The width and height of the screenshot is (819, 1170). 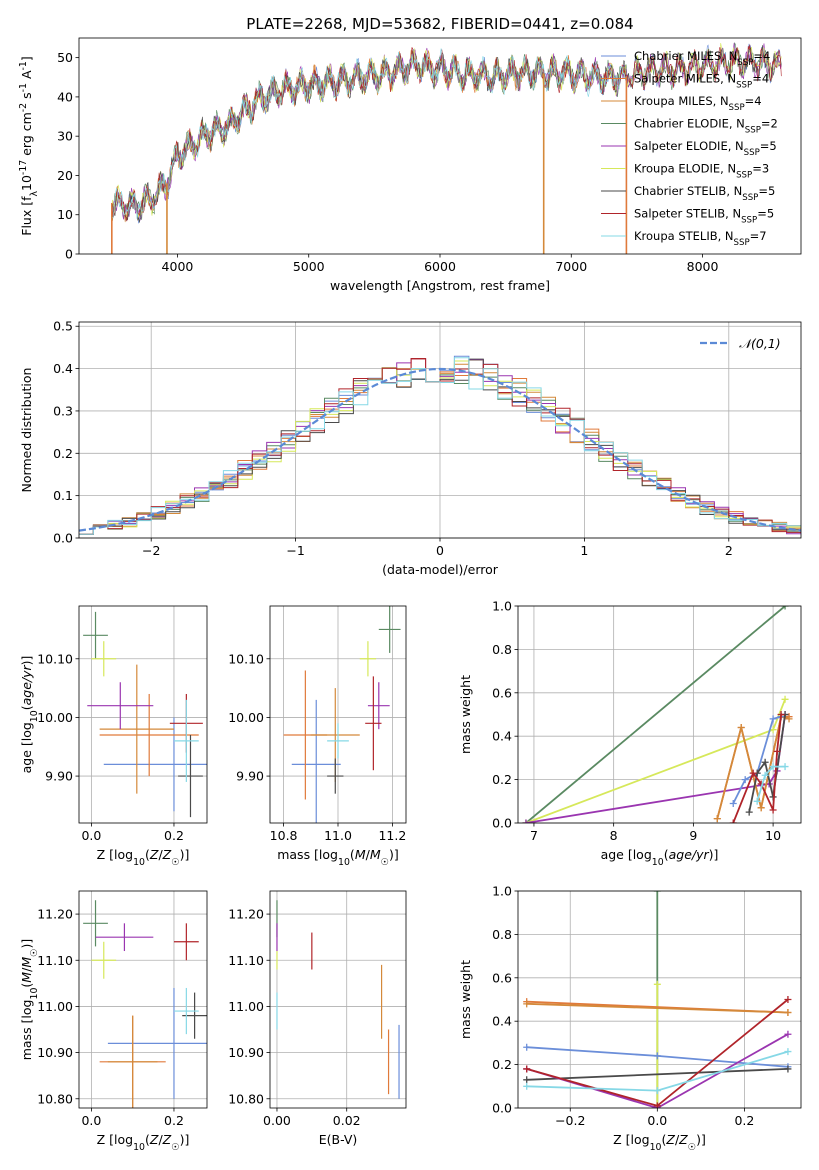 I want to click on x-tick-label: 0, so click(x=440, y=550).